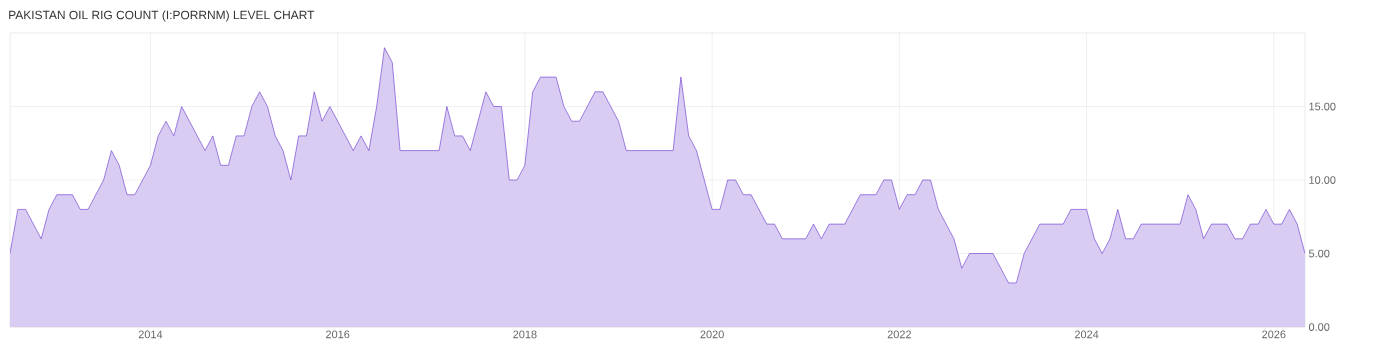  I want to click on x-tick-label: 2020, so click(712, 334).